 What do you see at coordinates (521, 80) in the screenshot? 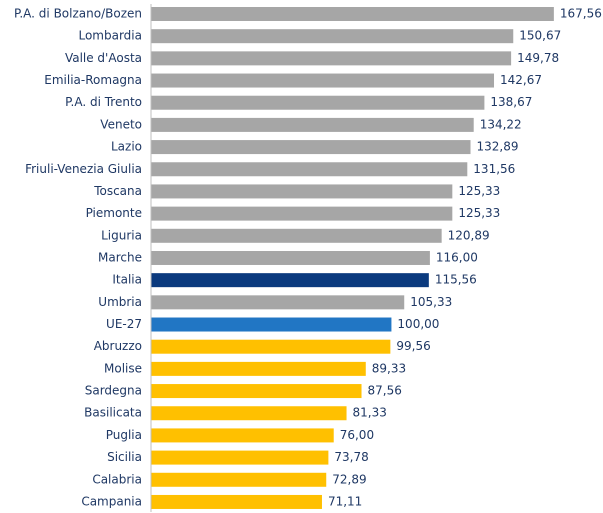
I see `value-label: 142,67` at bounding box center [521, 80].